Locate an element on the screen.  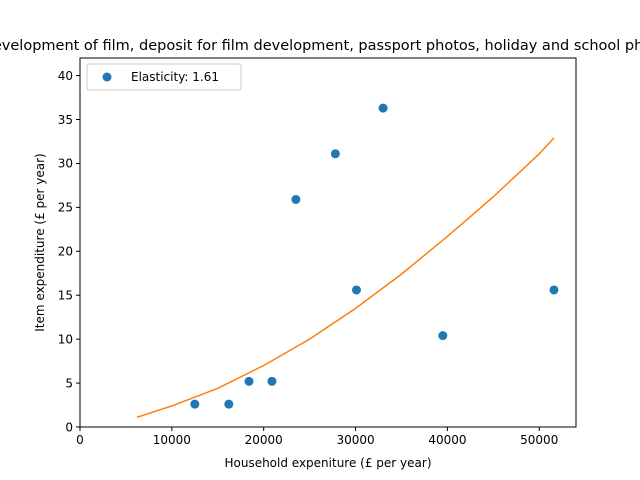
legend: Elasticity: 1.61 is located at coordinates (164, 77).